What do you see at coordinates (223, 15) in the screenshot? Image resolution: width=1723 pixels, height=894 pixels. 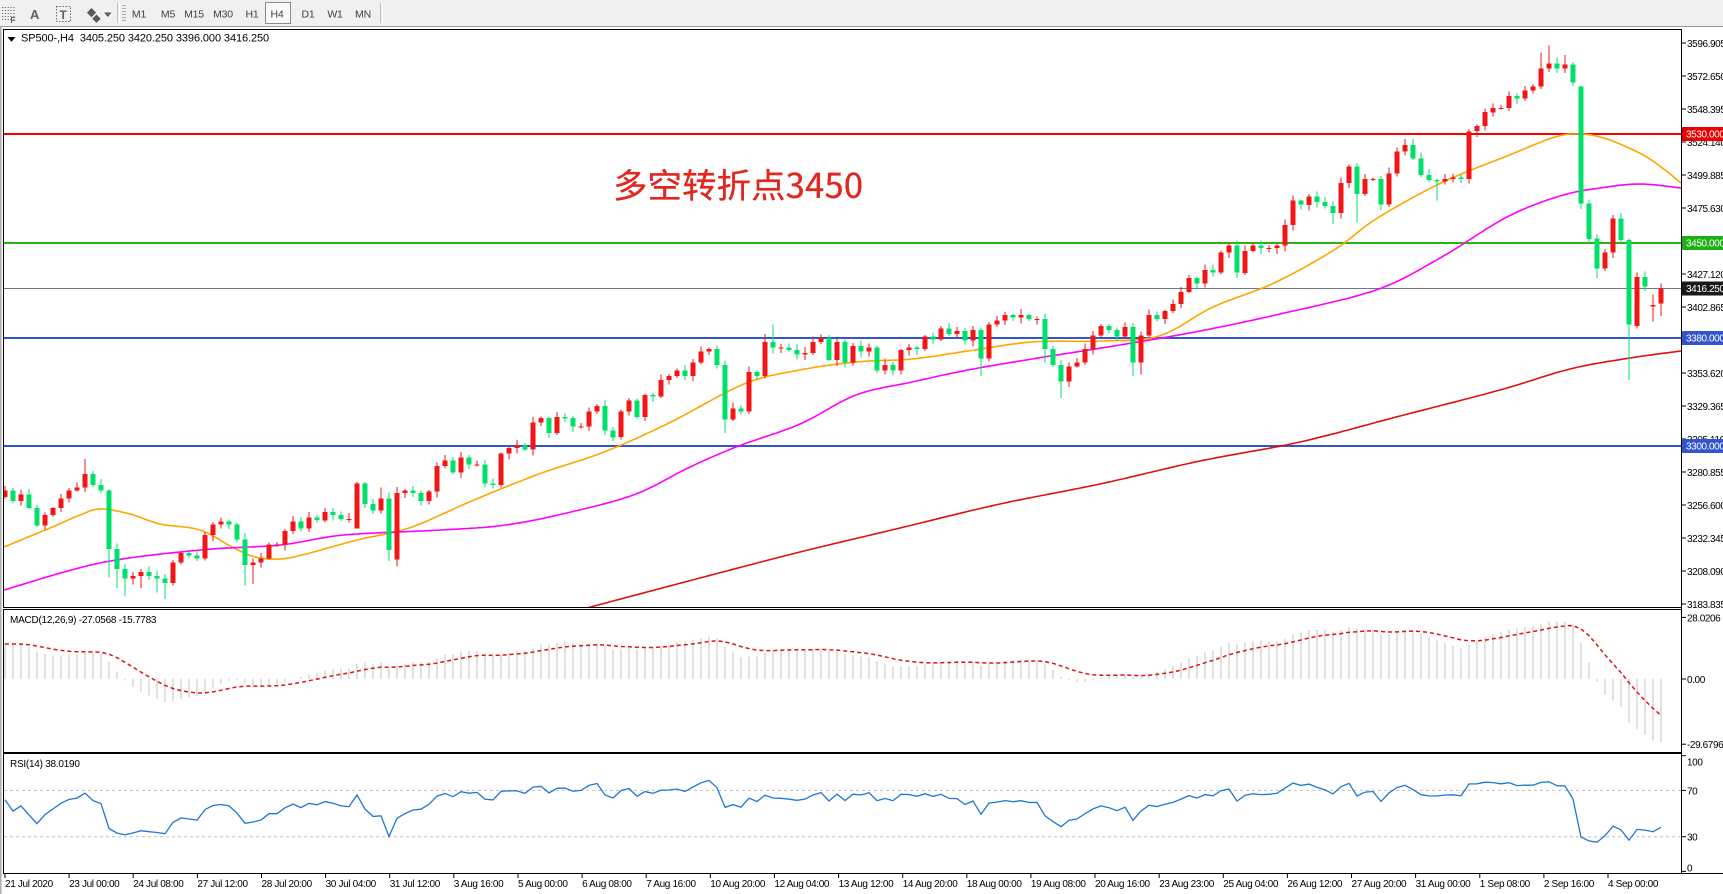 I see `svg-text: M30` at bounding box center [223, 15].